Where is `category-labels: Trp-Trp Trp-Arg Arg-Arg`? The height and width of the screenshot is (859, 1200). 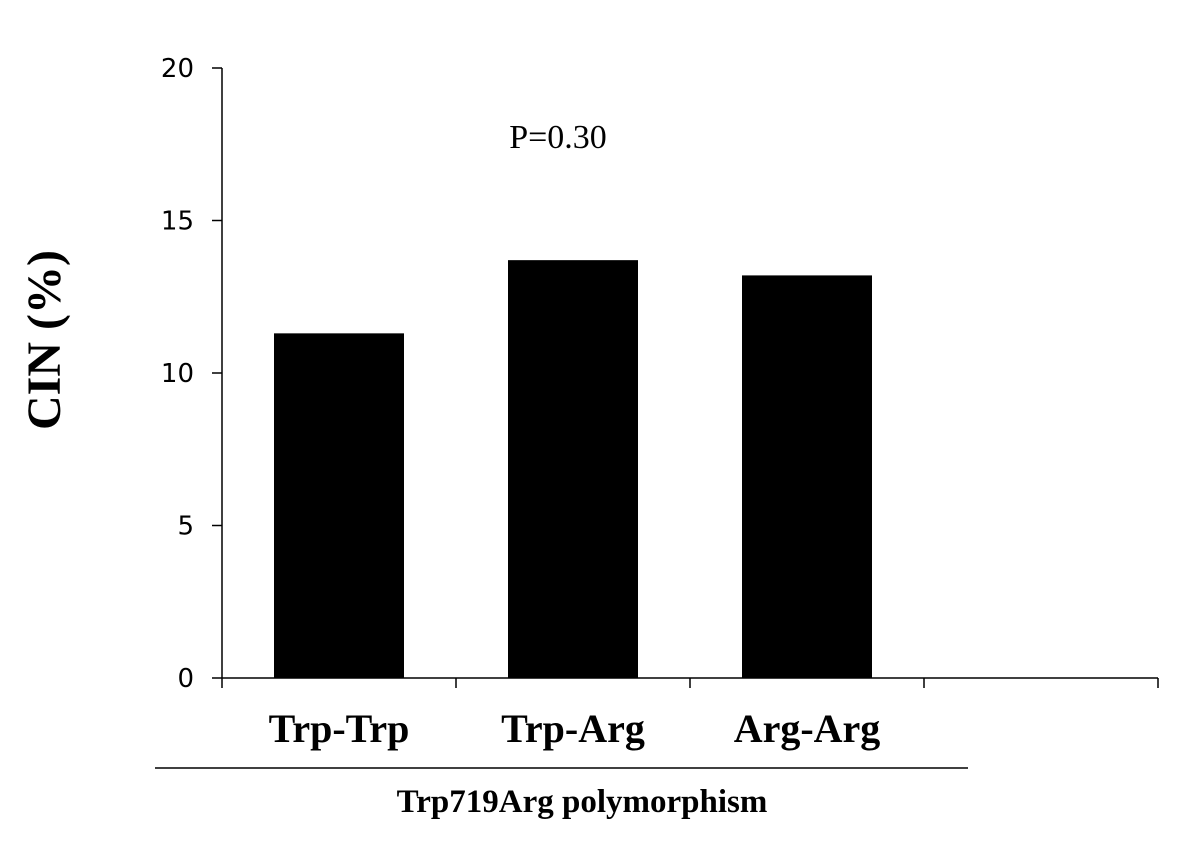 category-labels: Trp-Trp Trp-Arg Arg-Arg is located at coordinates (575, 728).